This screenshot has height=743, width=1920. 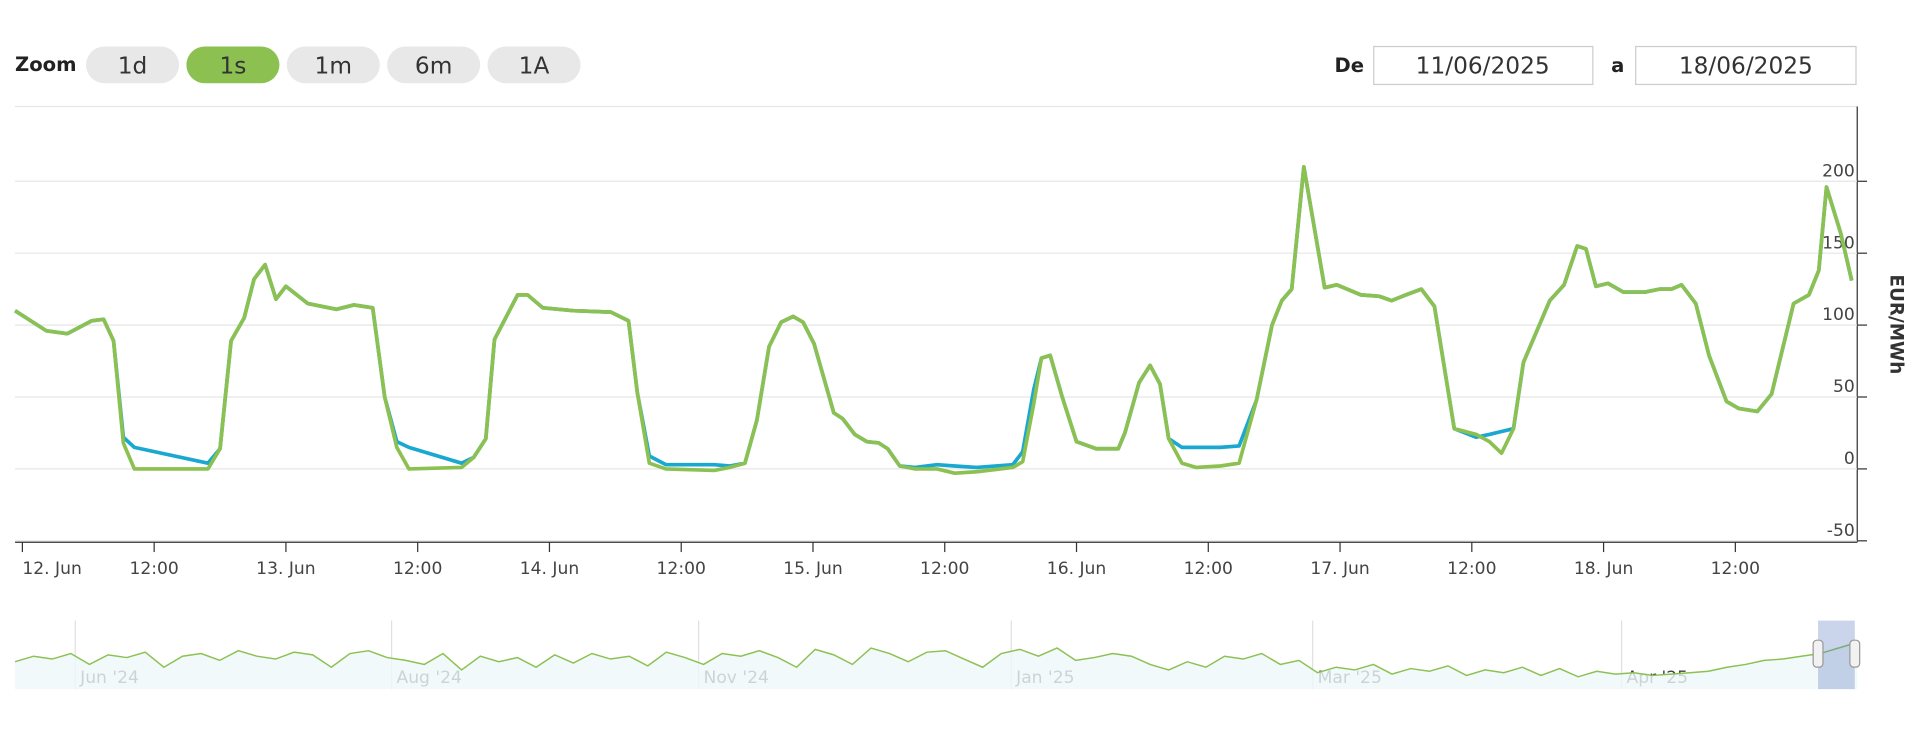 I want to click on from-date: 11/06/2025, so click(x=1483, y=65).